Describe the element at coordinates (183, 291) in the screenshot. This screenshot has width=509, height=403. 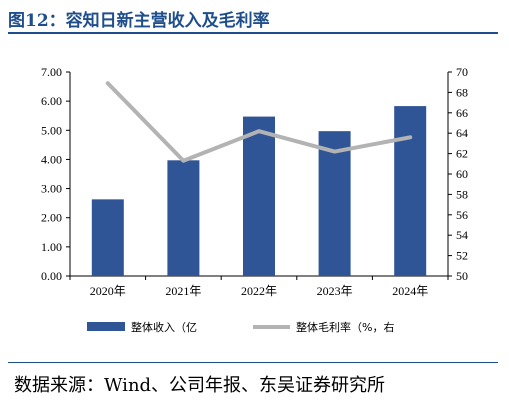
I see `x-tick-label: 2021年` at that location.